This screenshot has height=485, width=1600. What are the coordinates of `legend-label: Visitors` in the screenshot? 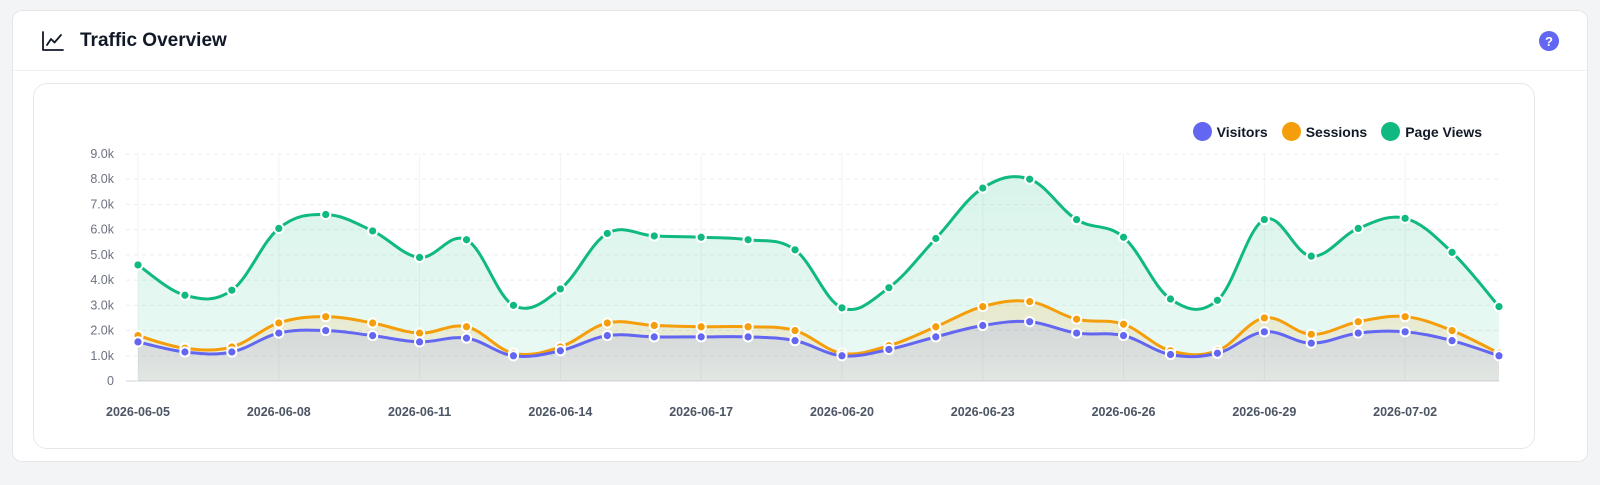 It's located at (1242, 131).